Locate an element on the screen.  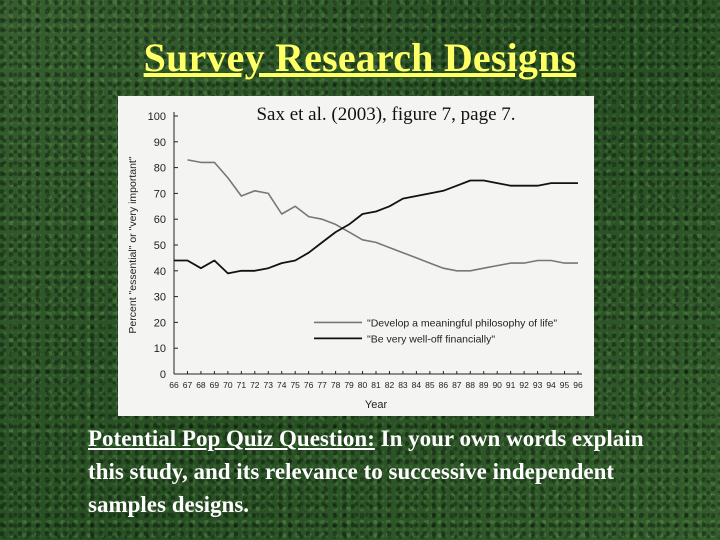
x-tick-label: 81 is located at coordinates (376, 385).